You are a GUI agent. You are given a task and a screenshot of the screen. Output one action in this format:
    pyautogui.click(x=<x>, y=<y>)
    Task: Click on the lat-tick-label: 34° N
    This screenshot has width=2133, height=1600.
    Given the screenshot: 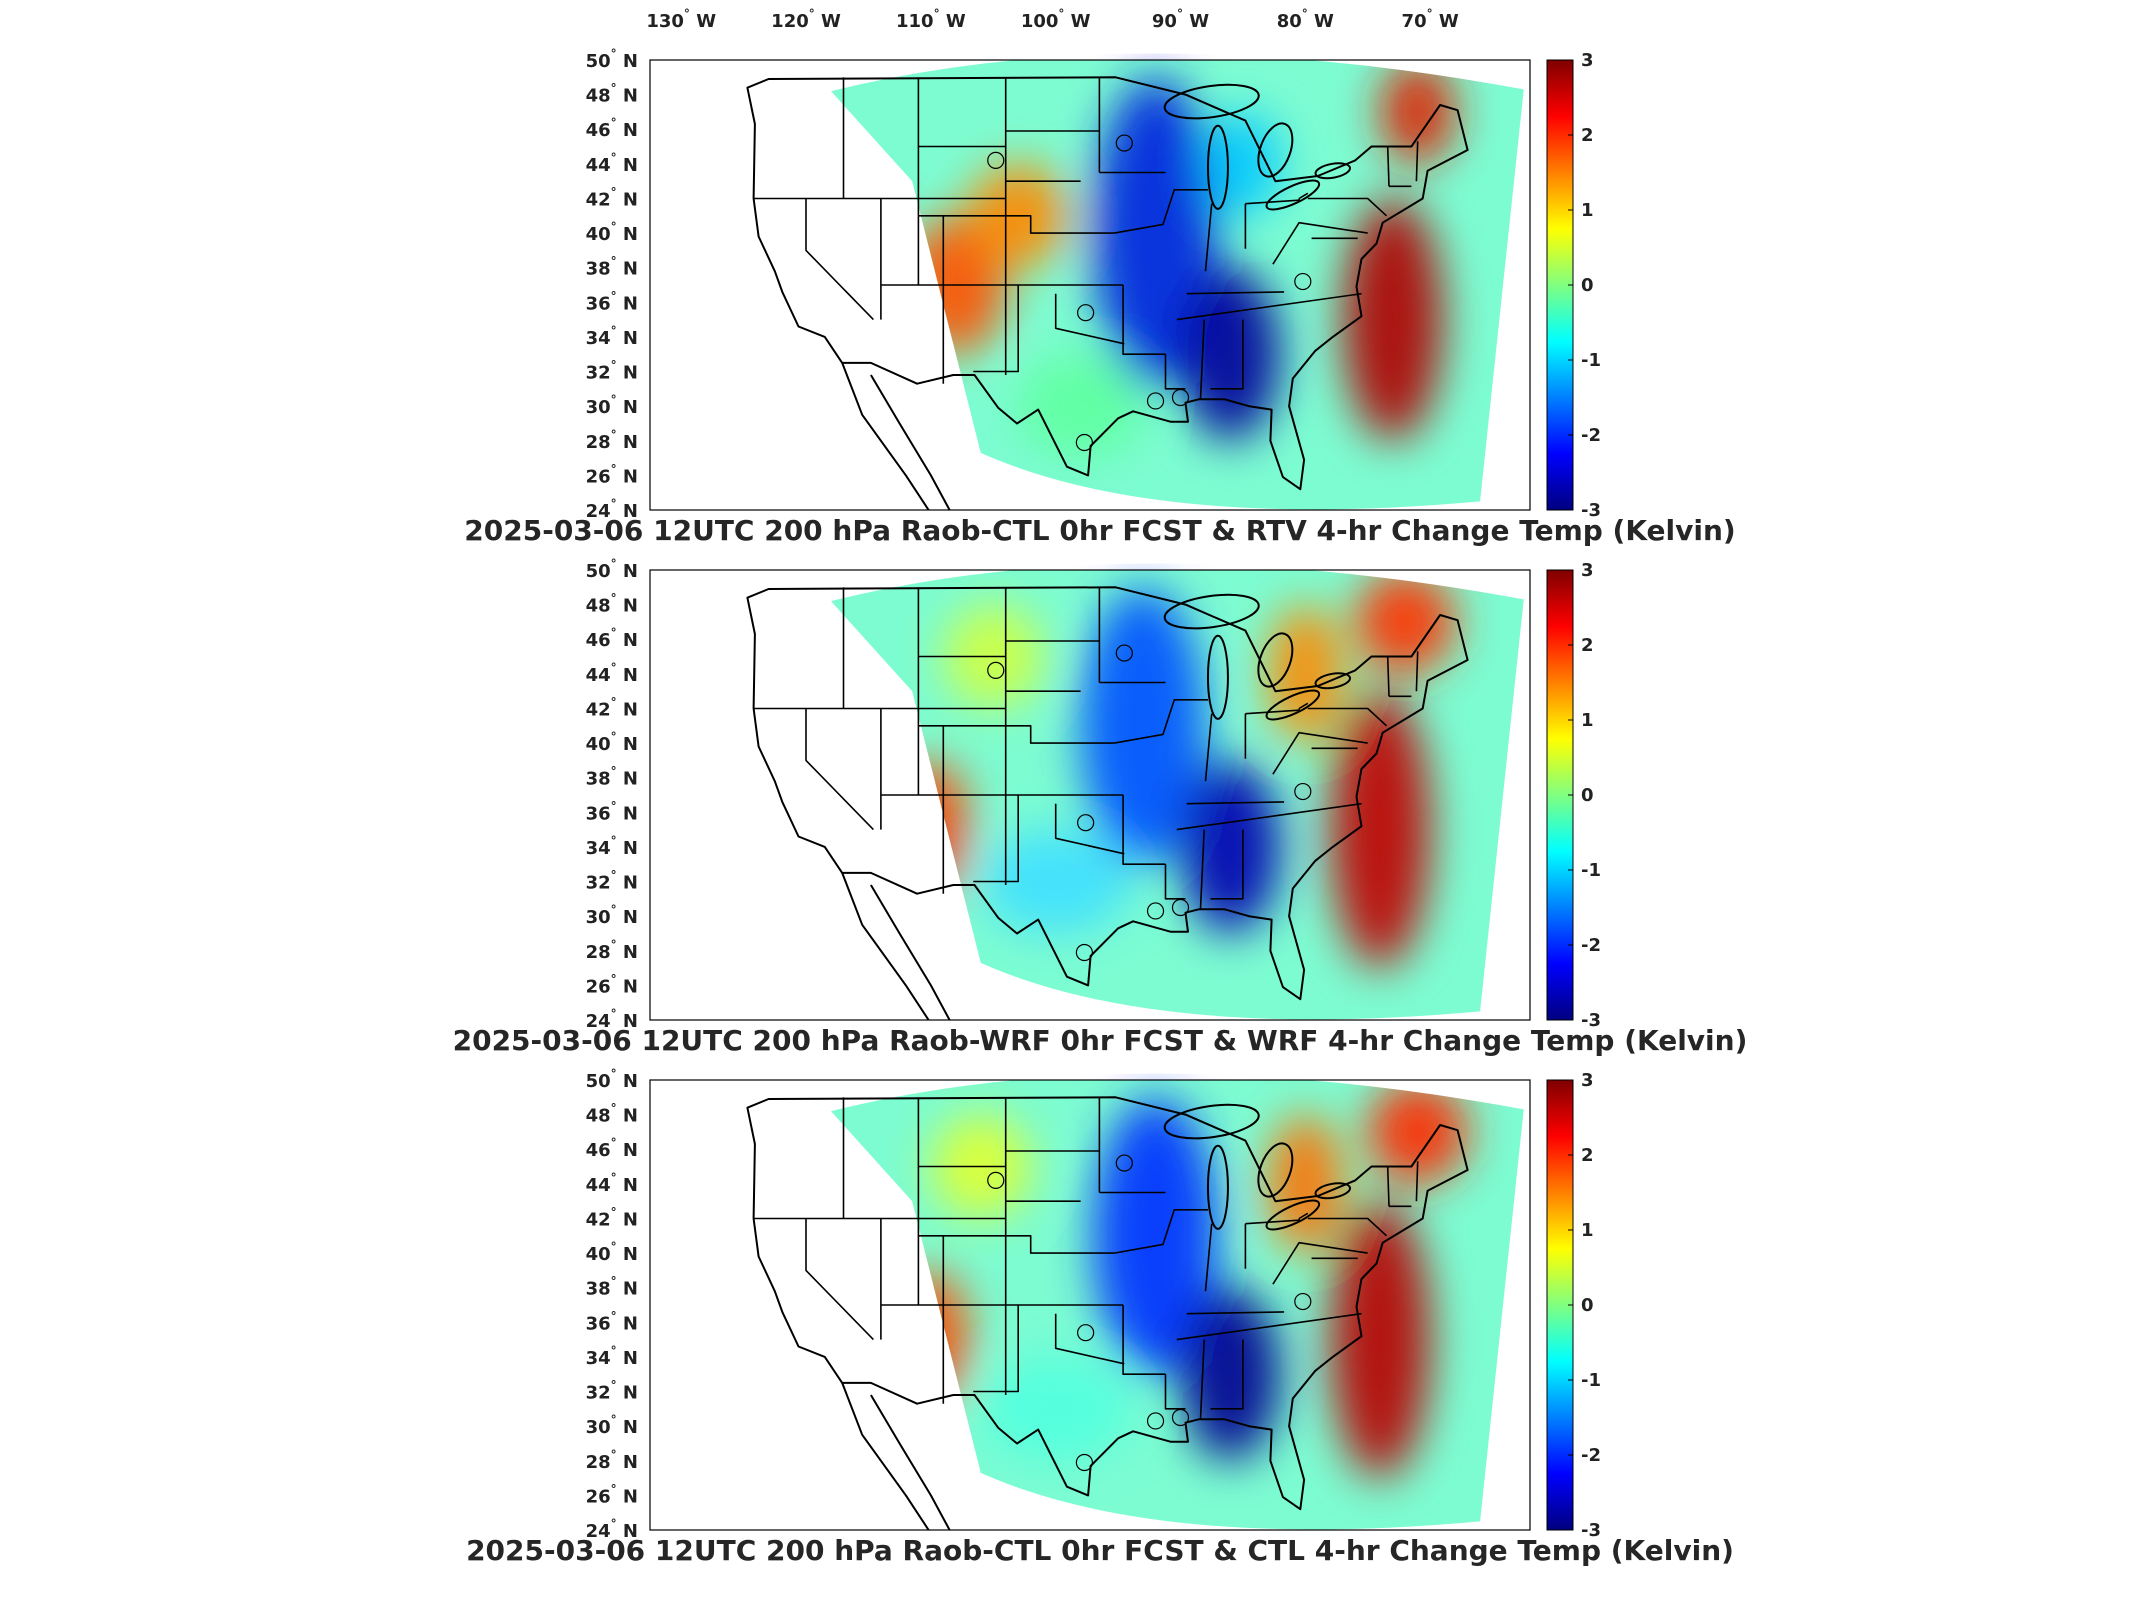 What is the action you would take?
    pyautogui.click(x=612, y=336)
    